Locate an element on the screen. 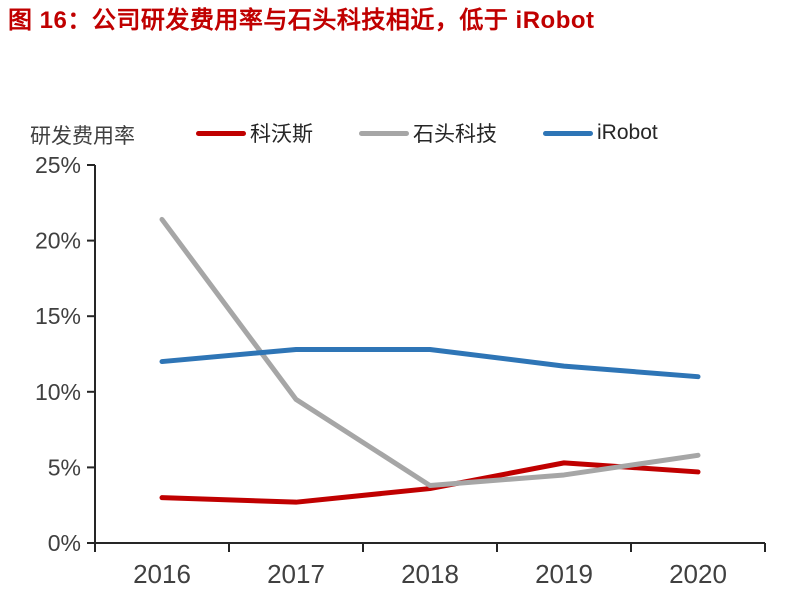  legend-item-0: 科沃斯 is located at coordinates (254, 133).